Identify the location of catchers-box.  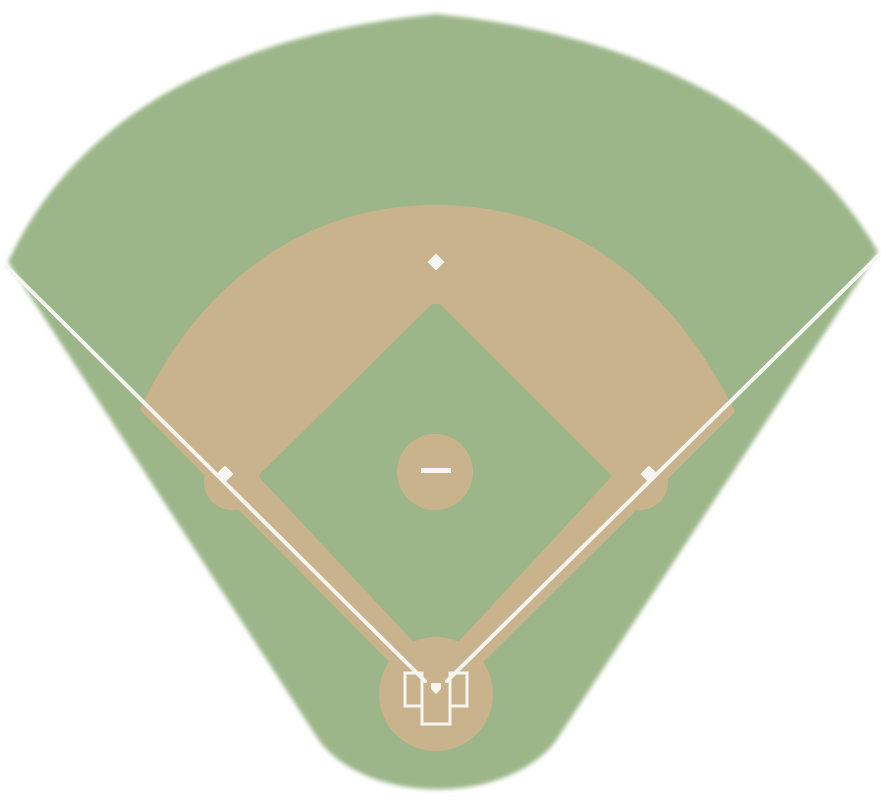
(436, 716).